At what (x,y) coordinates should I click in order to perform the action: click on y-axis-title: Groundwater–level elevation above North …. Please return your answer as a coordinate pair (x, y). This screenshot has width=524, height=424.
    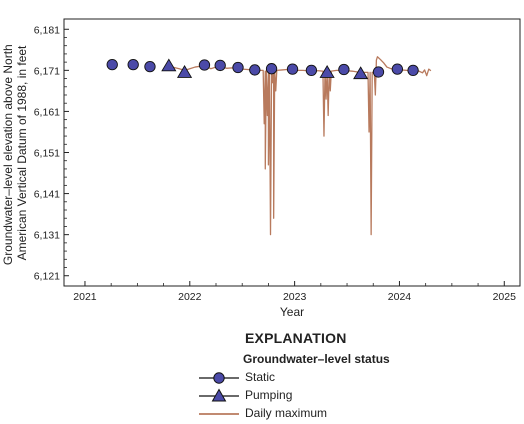
    Looking at the image, I should click on (15, 153).